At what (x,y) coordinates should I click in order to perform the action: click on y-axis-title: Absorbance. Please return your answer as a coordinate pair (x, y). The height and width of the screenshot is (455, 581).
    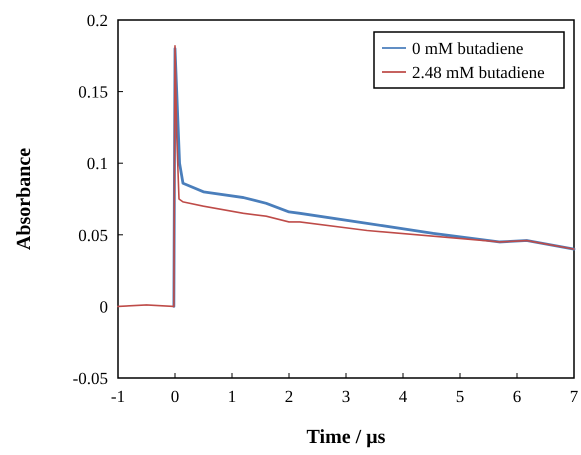
    Looking at the image, I should click on (24, 199).